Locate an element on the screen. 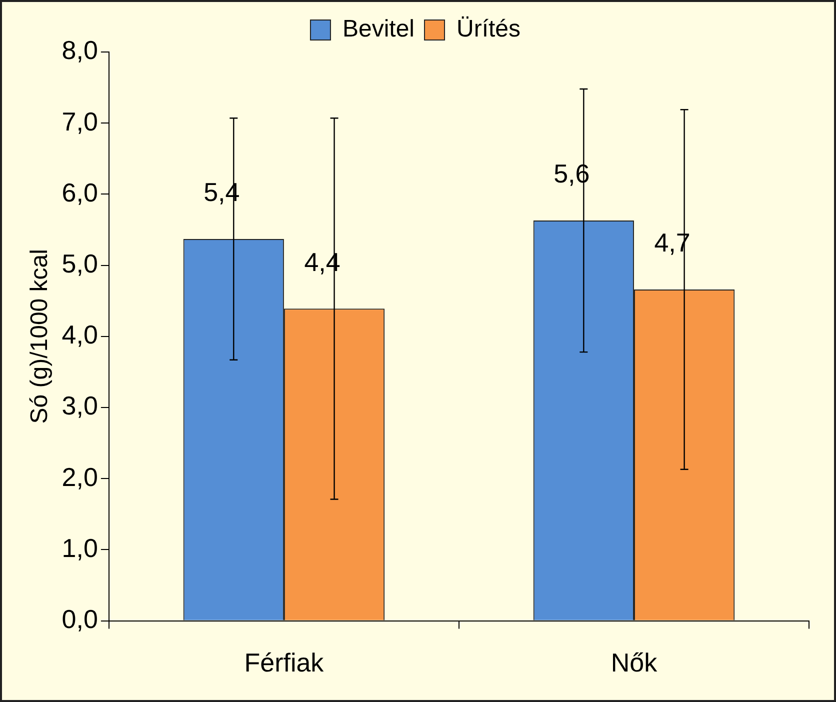  y-tick-label: 8,0 is located at coordinates (80, 50).